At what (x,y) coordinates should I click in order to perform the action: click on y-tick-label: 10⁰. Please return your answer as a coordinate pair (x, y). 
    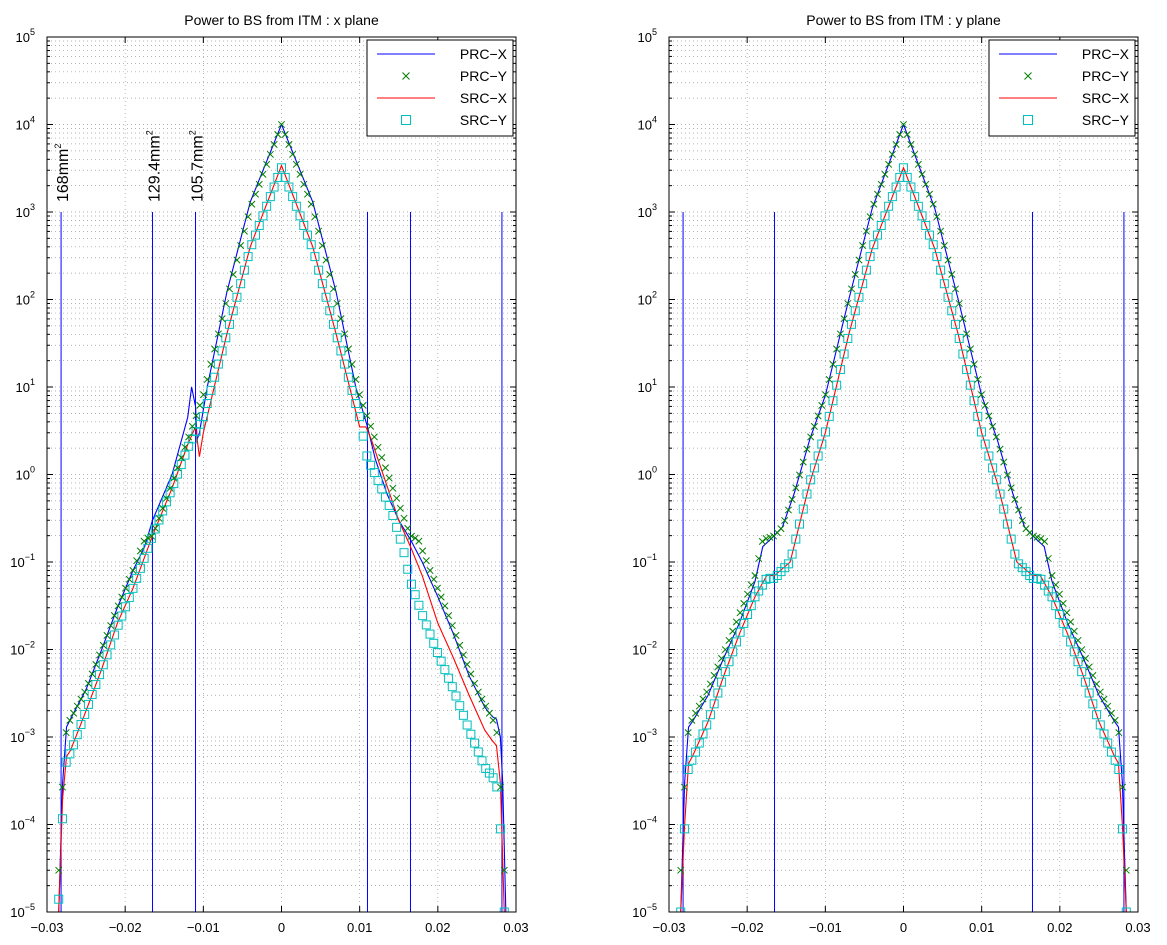
    Looking at the image, I should click on (647, 474).